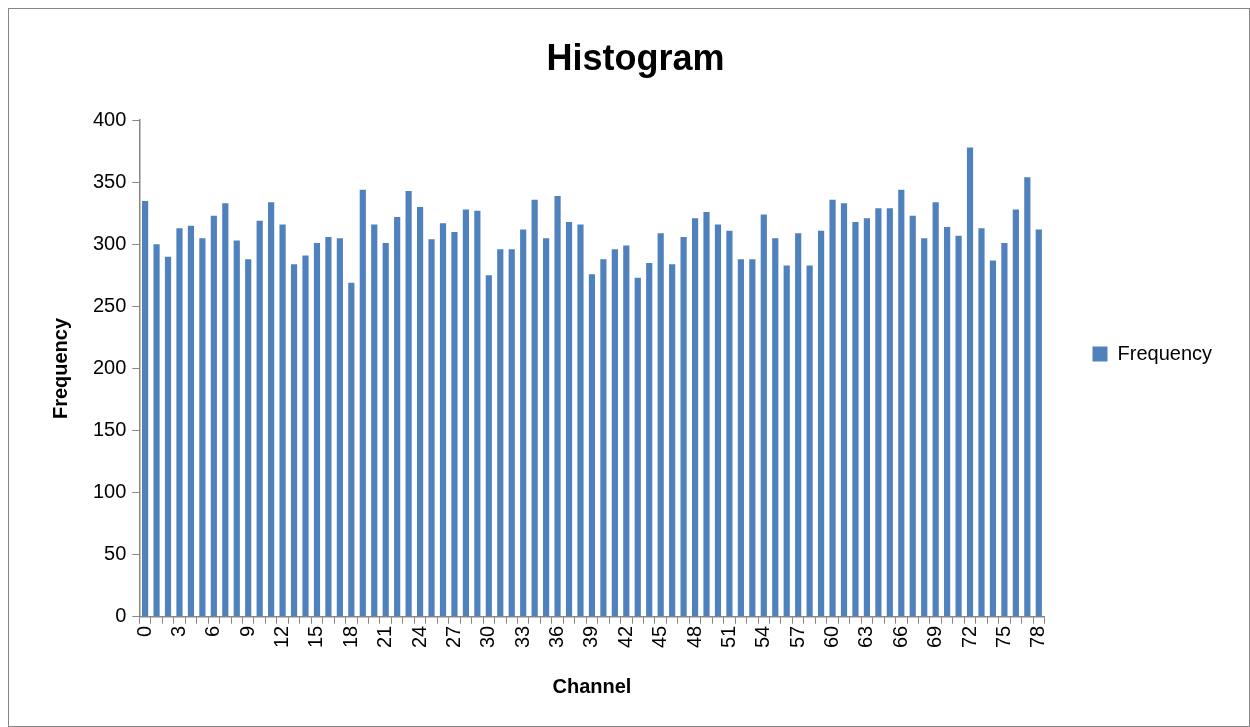  Describe the element at coordinates (635, 57) in the screenshot. I see `chart-title: Histogram` at that location.